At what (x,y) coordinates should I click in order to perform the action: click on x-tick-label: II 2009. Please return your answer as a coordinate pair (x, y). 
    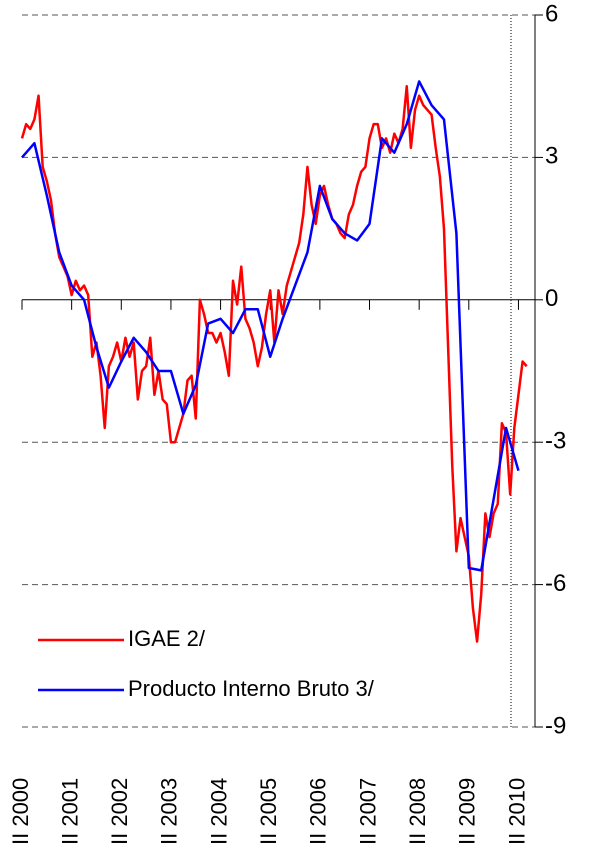
    Looking at the image, I should click on (467, 811).